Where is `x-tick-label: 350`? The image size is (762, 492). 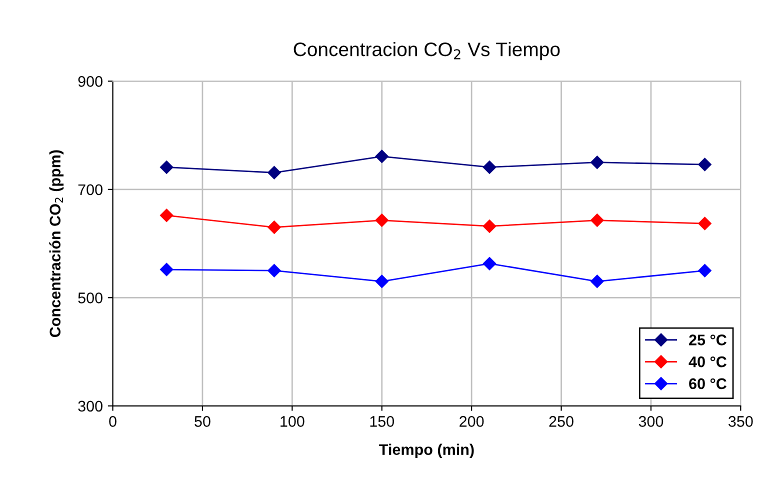 x-tick-label: 350 is located at coordinates (740, 421).